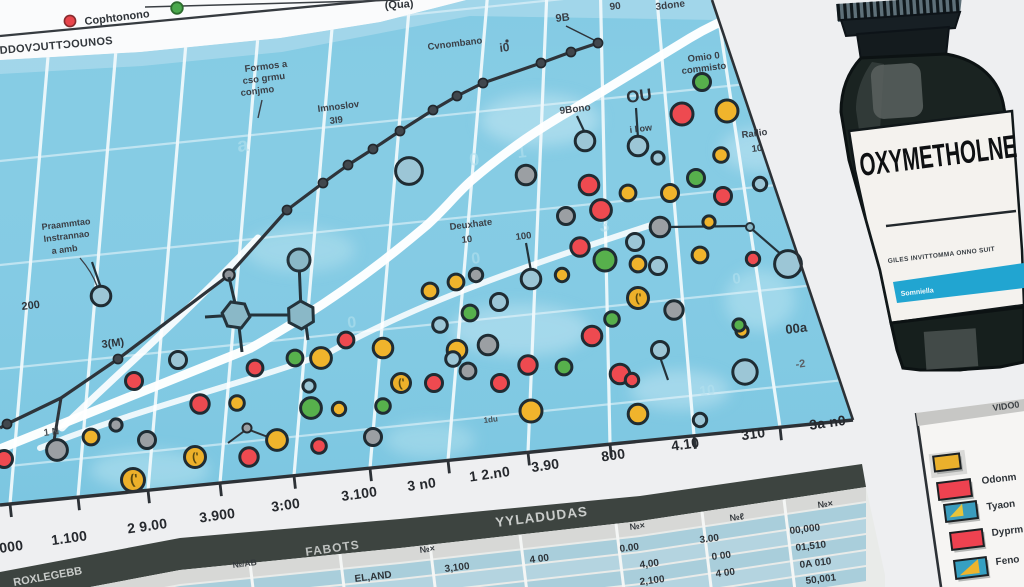 The height and width of the screenshot is (587, 1024). What do you see at coordinates (471, 225) in the screenshot?
I see `svg-text: Deuxhate` at bounding box center [471, 225].